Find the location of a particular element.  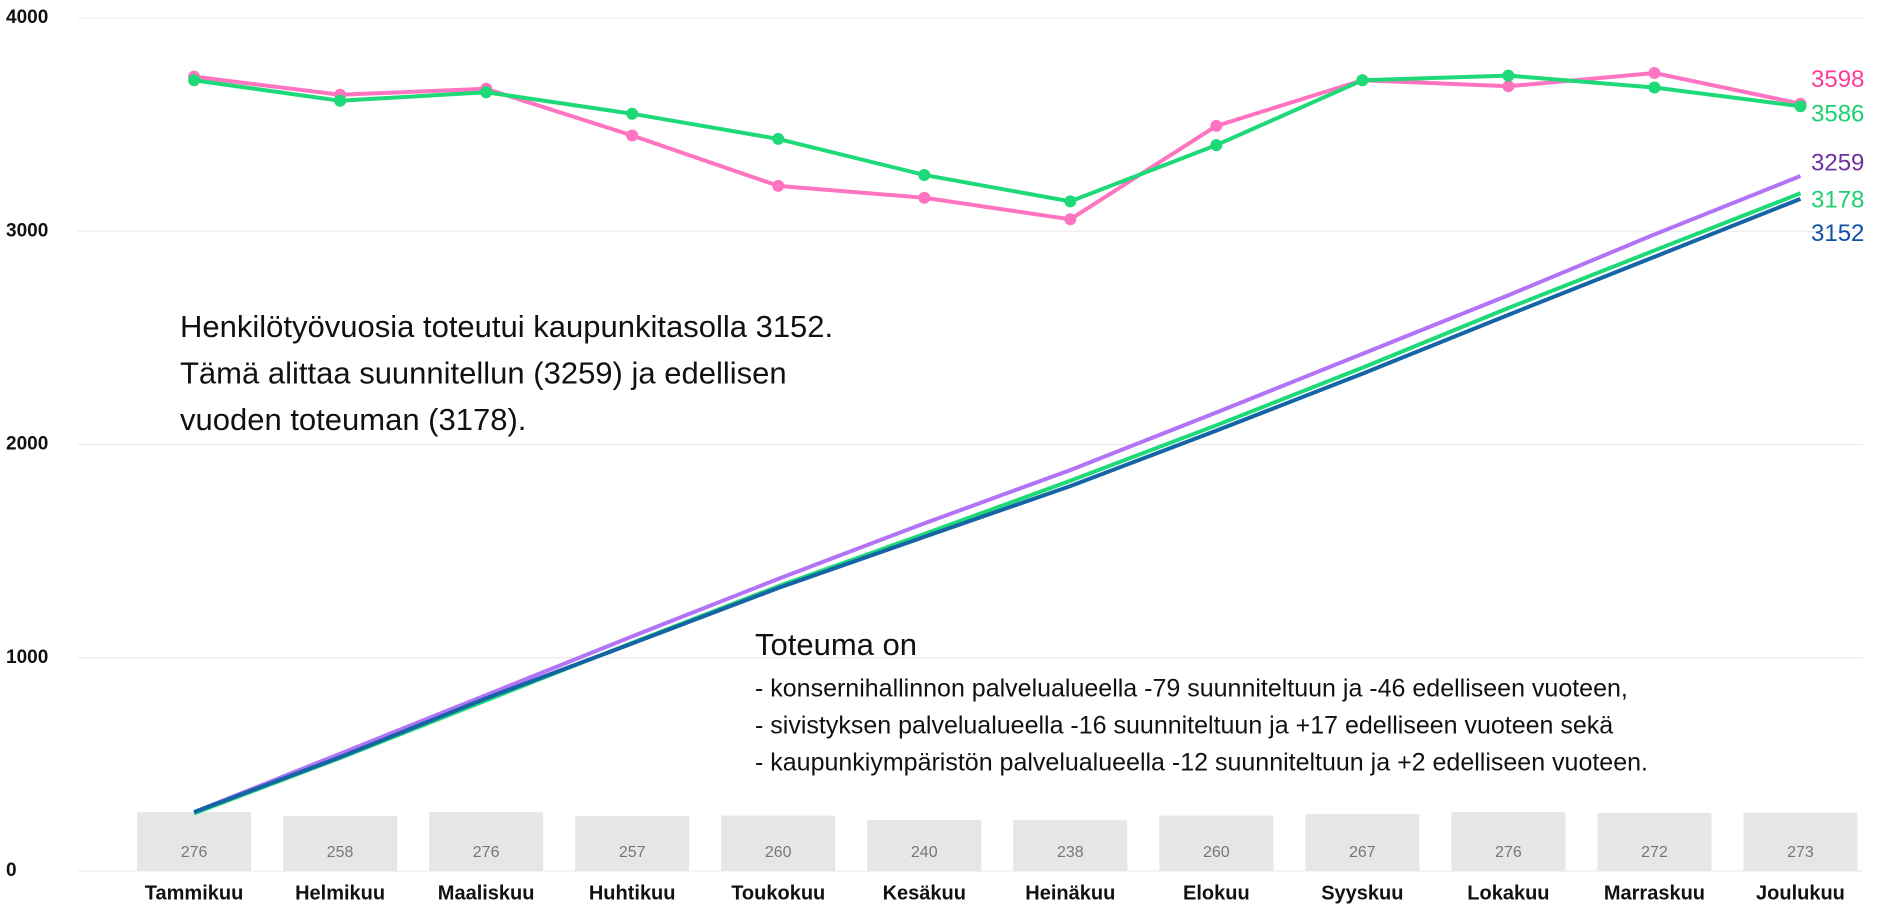

x-tick-label: Syyskuu is located at coordinates (1362, 893).